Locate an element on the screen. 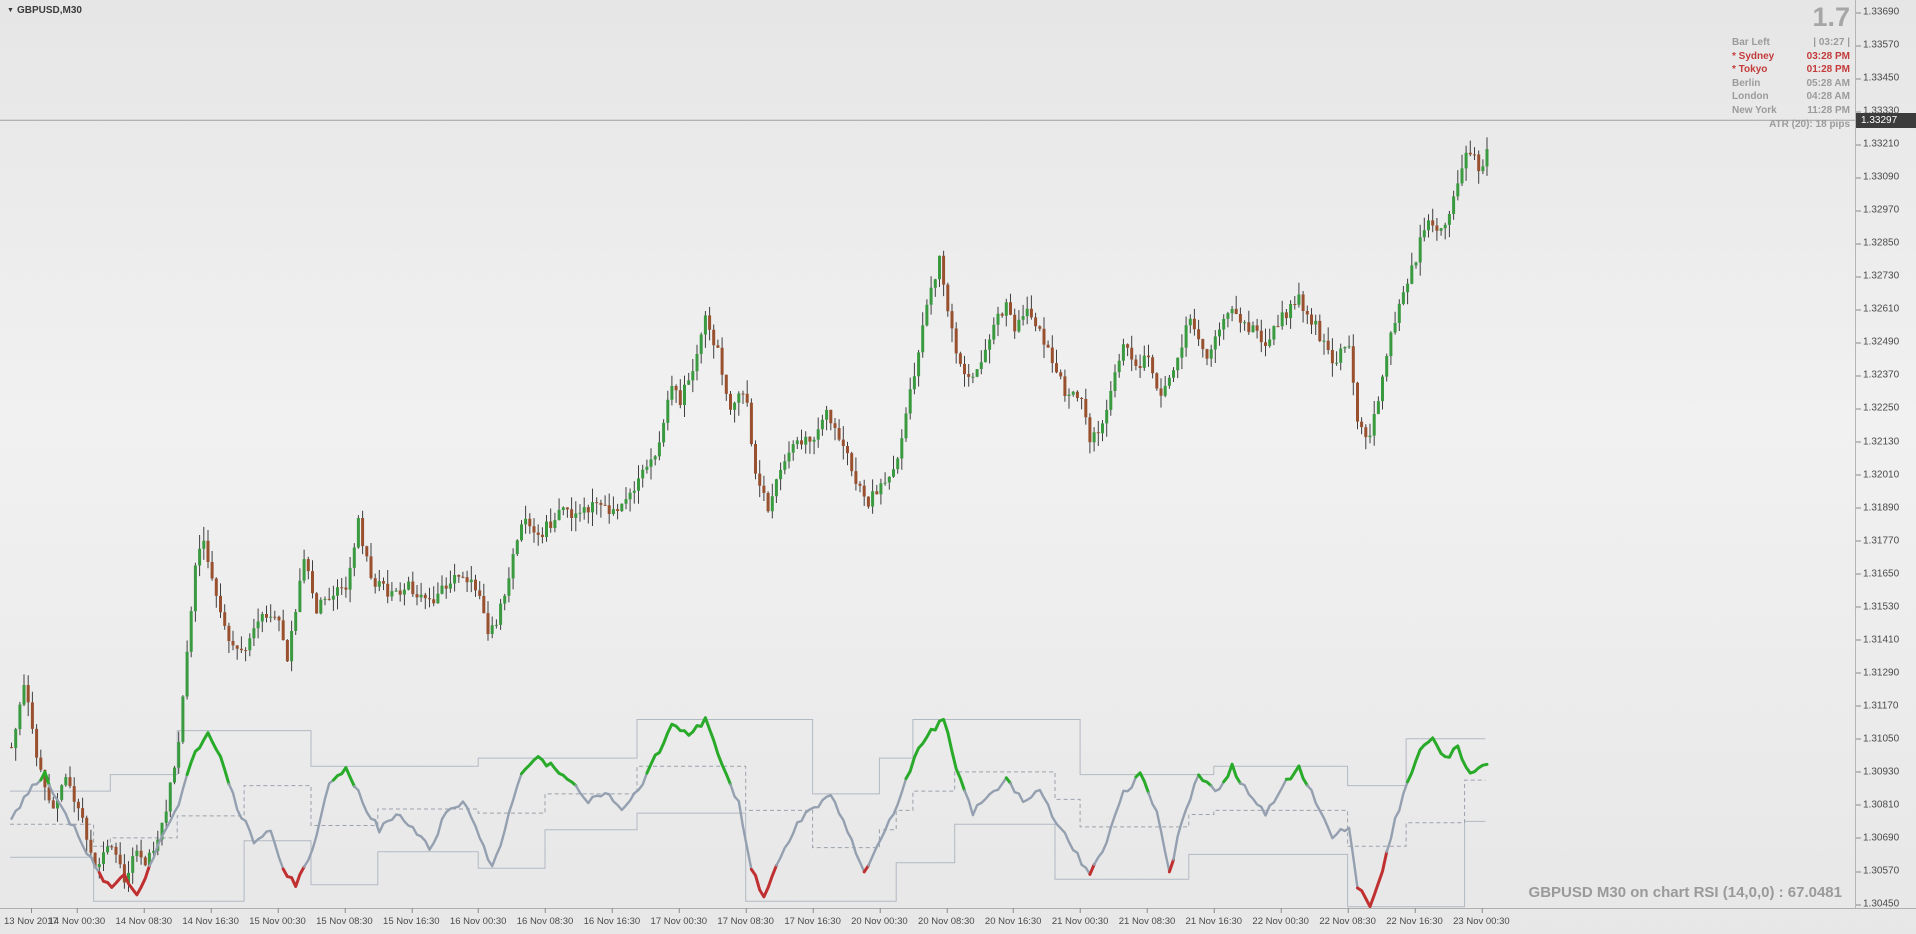 Image resolution: width=1916 pixels, height=934 pixels. session-time: 11:28 PM is located at coordinates (1828, 110).